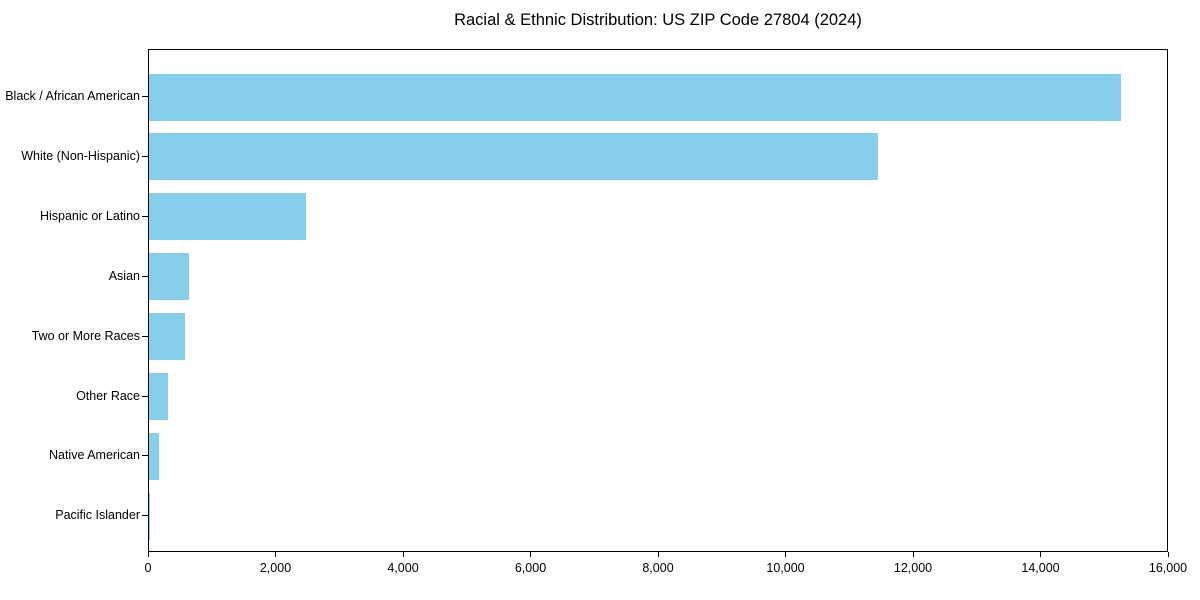  What do you see at coordinates (94, 455) in the screenshot?
I see `y-label-native-american: Native American` at bounding box center [94, 455].